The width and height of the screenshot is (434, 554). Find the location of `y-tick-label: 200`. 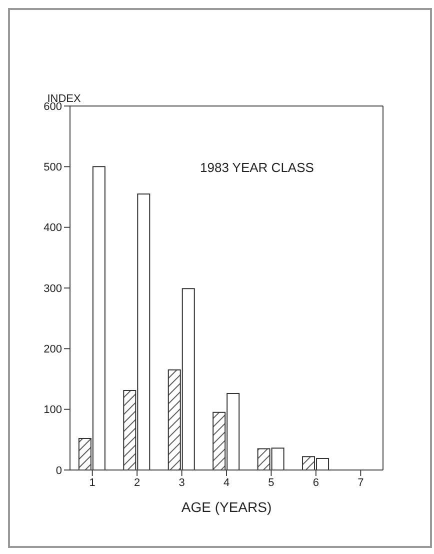

y-tick-label: 200 is located at coordinates (53, 350).